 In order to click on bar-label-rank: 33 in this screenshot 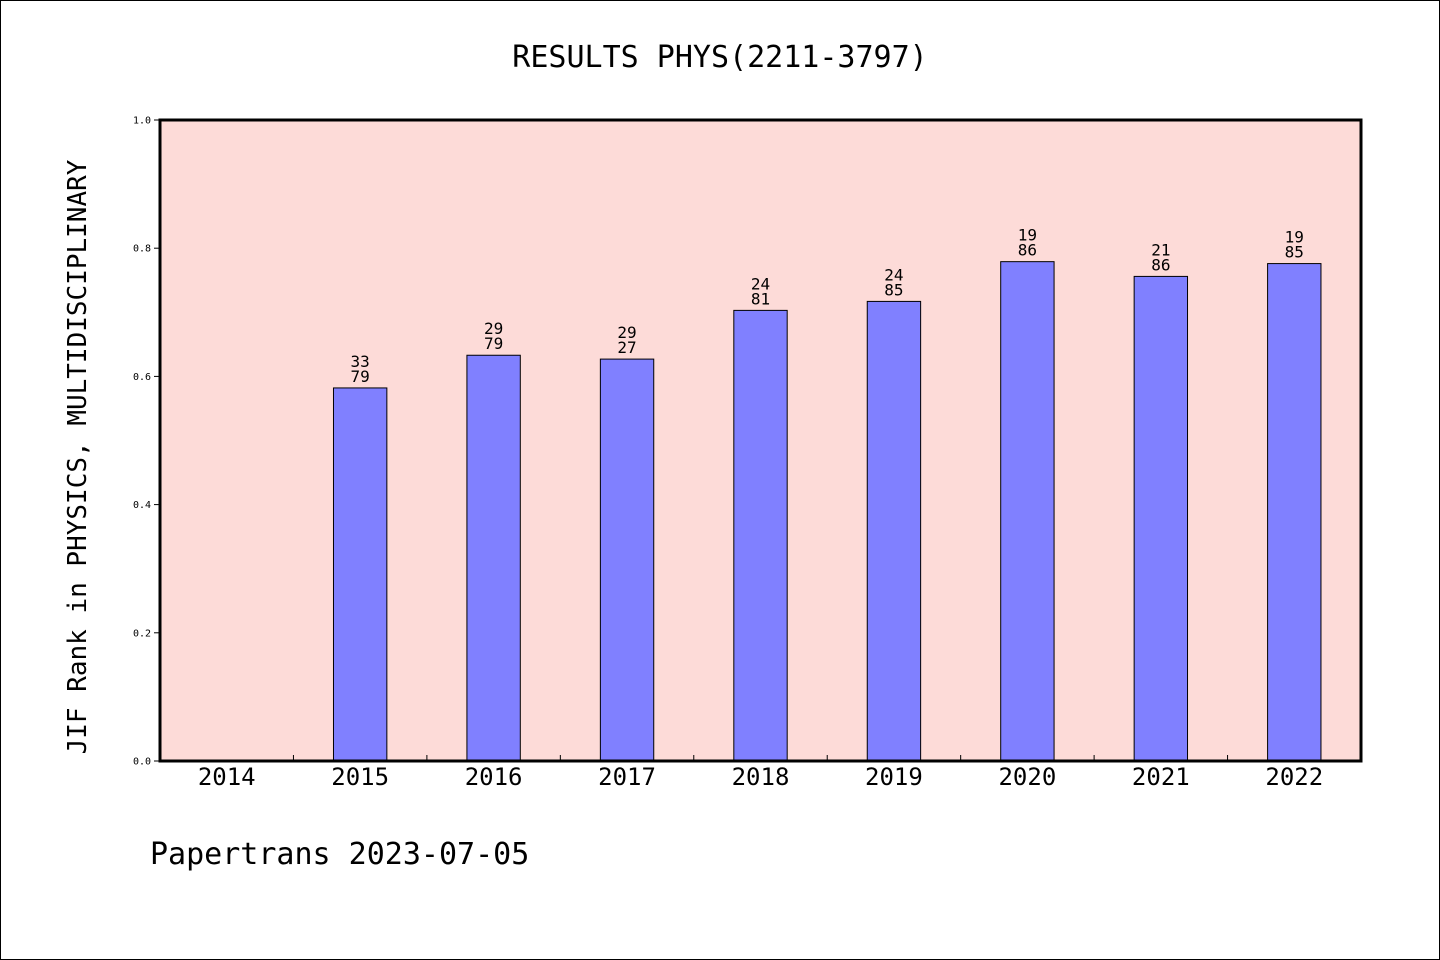, I will do `click(360, 361)`.